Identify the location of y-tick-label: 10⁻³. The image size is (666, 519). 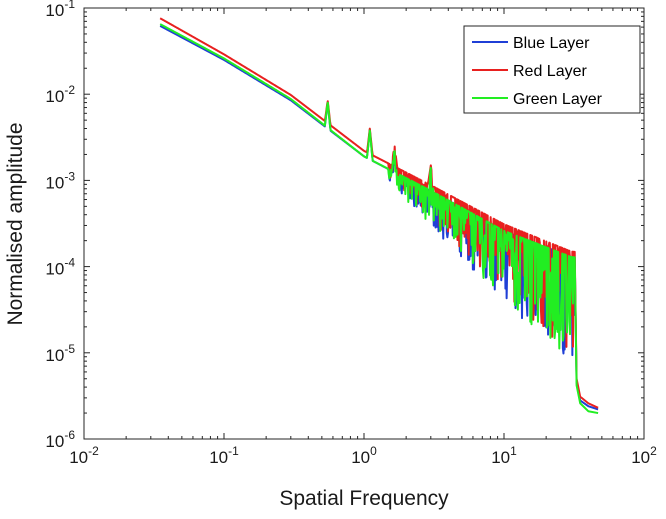
(60, 180).